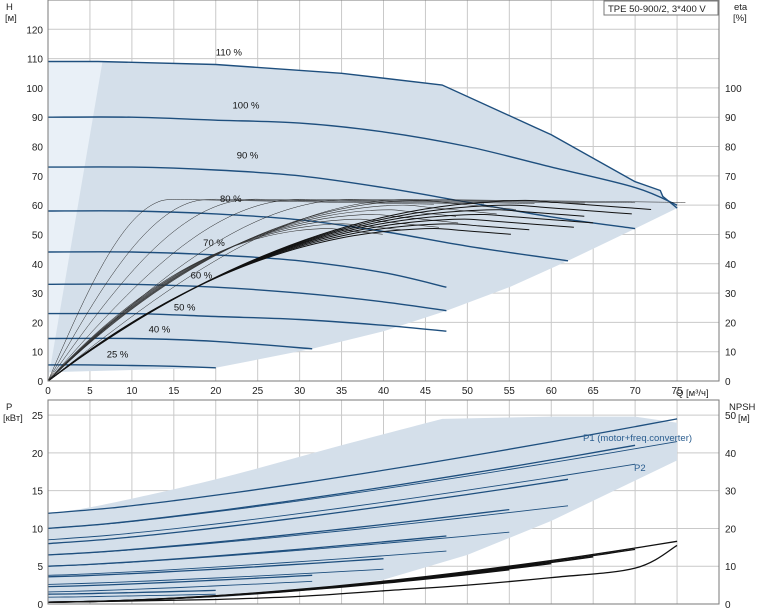 The height and width of the screenshot is (611, 774). I want to click on x-tick-label: 15, so click(174, 391).